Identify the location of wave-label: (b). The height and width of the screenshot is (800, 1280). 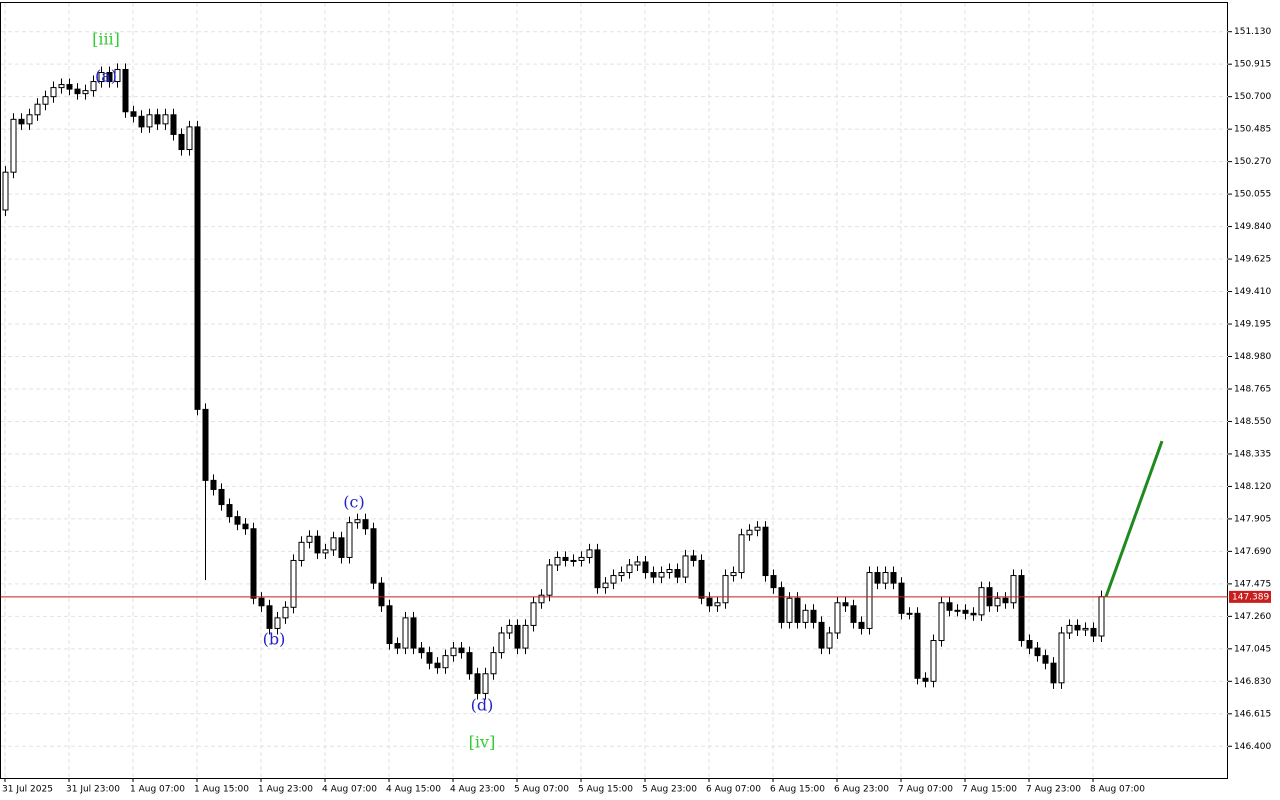
(274, 639).